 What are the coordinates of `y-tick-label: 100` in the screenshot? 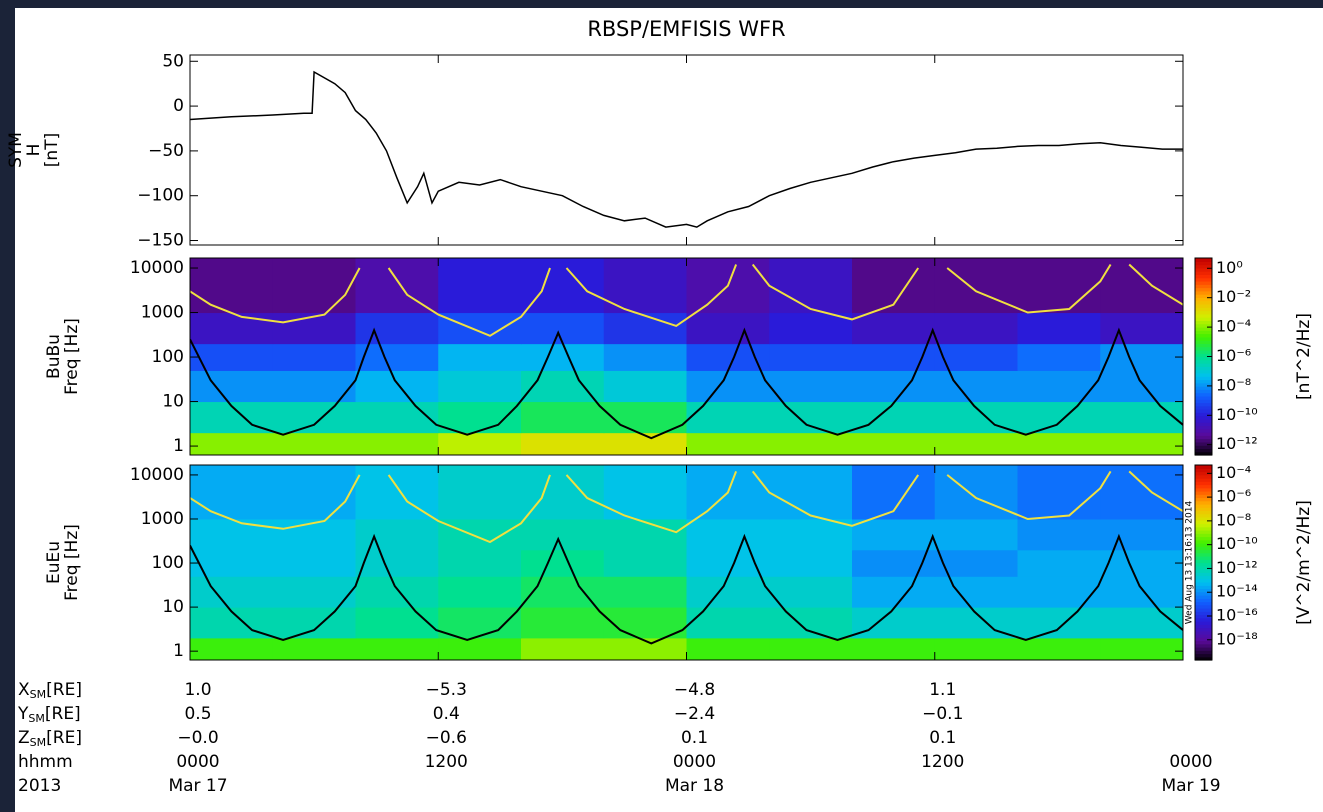 It's located at (168, 563).